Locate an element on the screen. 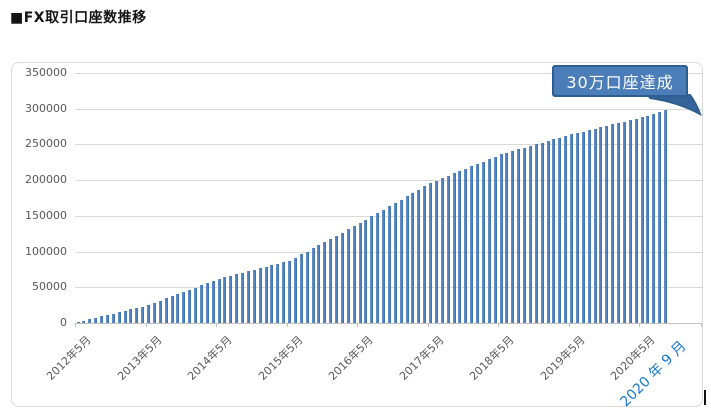 The height and width of the screenshot is (418, 711). y-axis-label-50000: 50000 is located at coordinates (49, 287).